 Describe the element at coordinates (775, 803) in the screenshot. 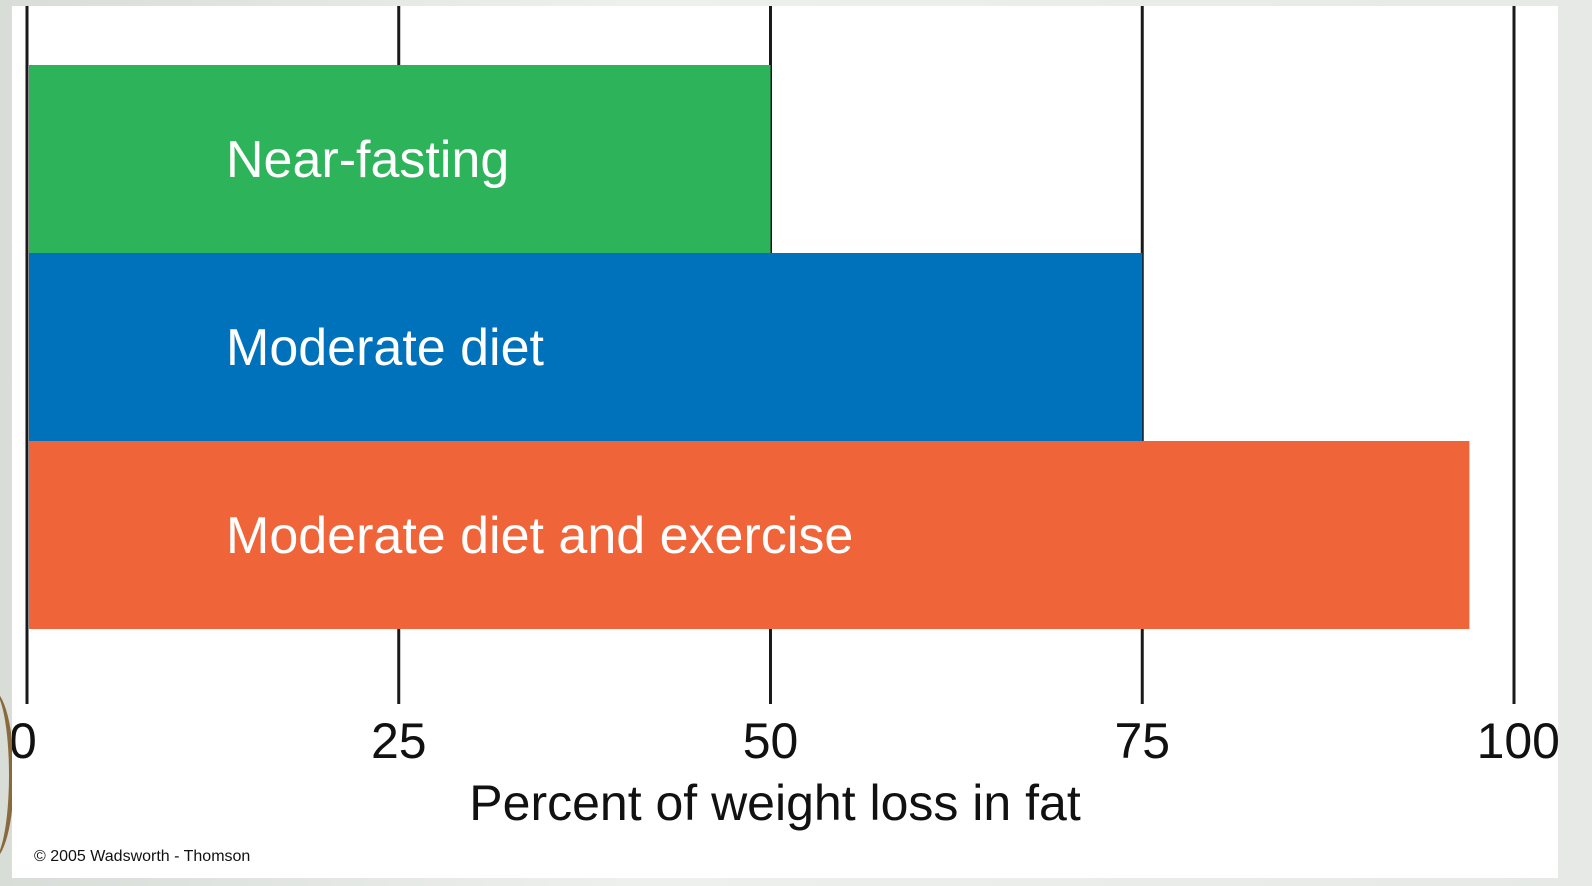

I see `x-axis-title: Percent of weight loss in fat` at that location.